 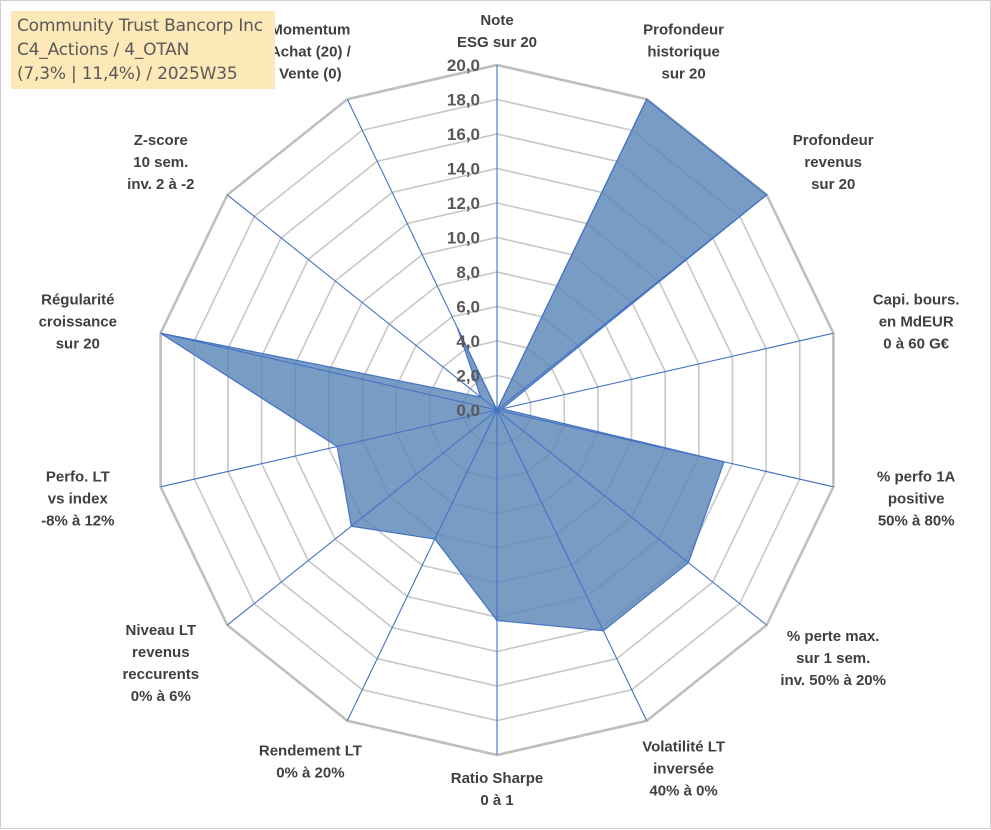 I want to click on axis-label-line: Achat (20) /, so click(x=311, y=51).